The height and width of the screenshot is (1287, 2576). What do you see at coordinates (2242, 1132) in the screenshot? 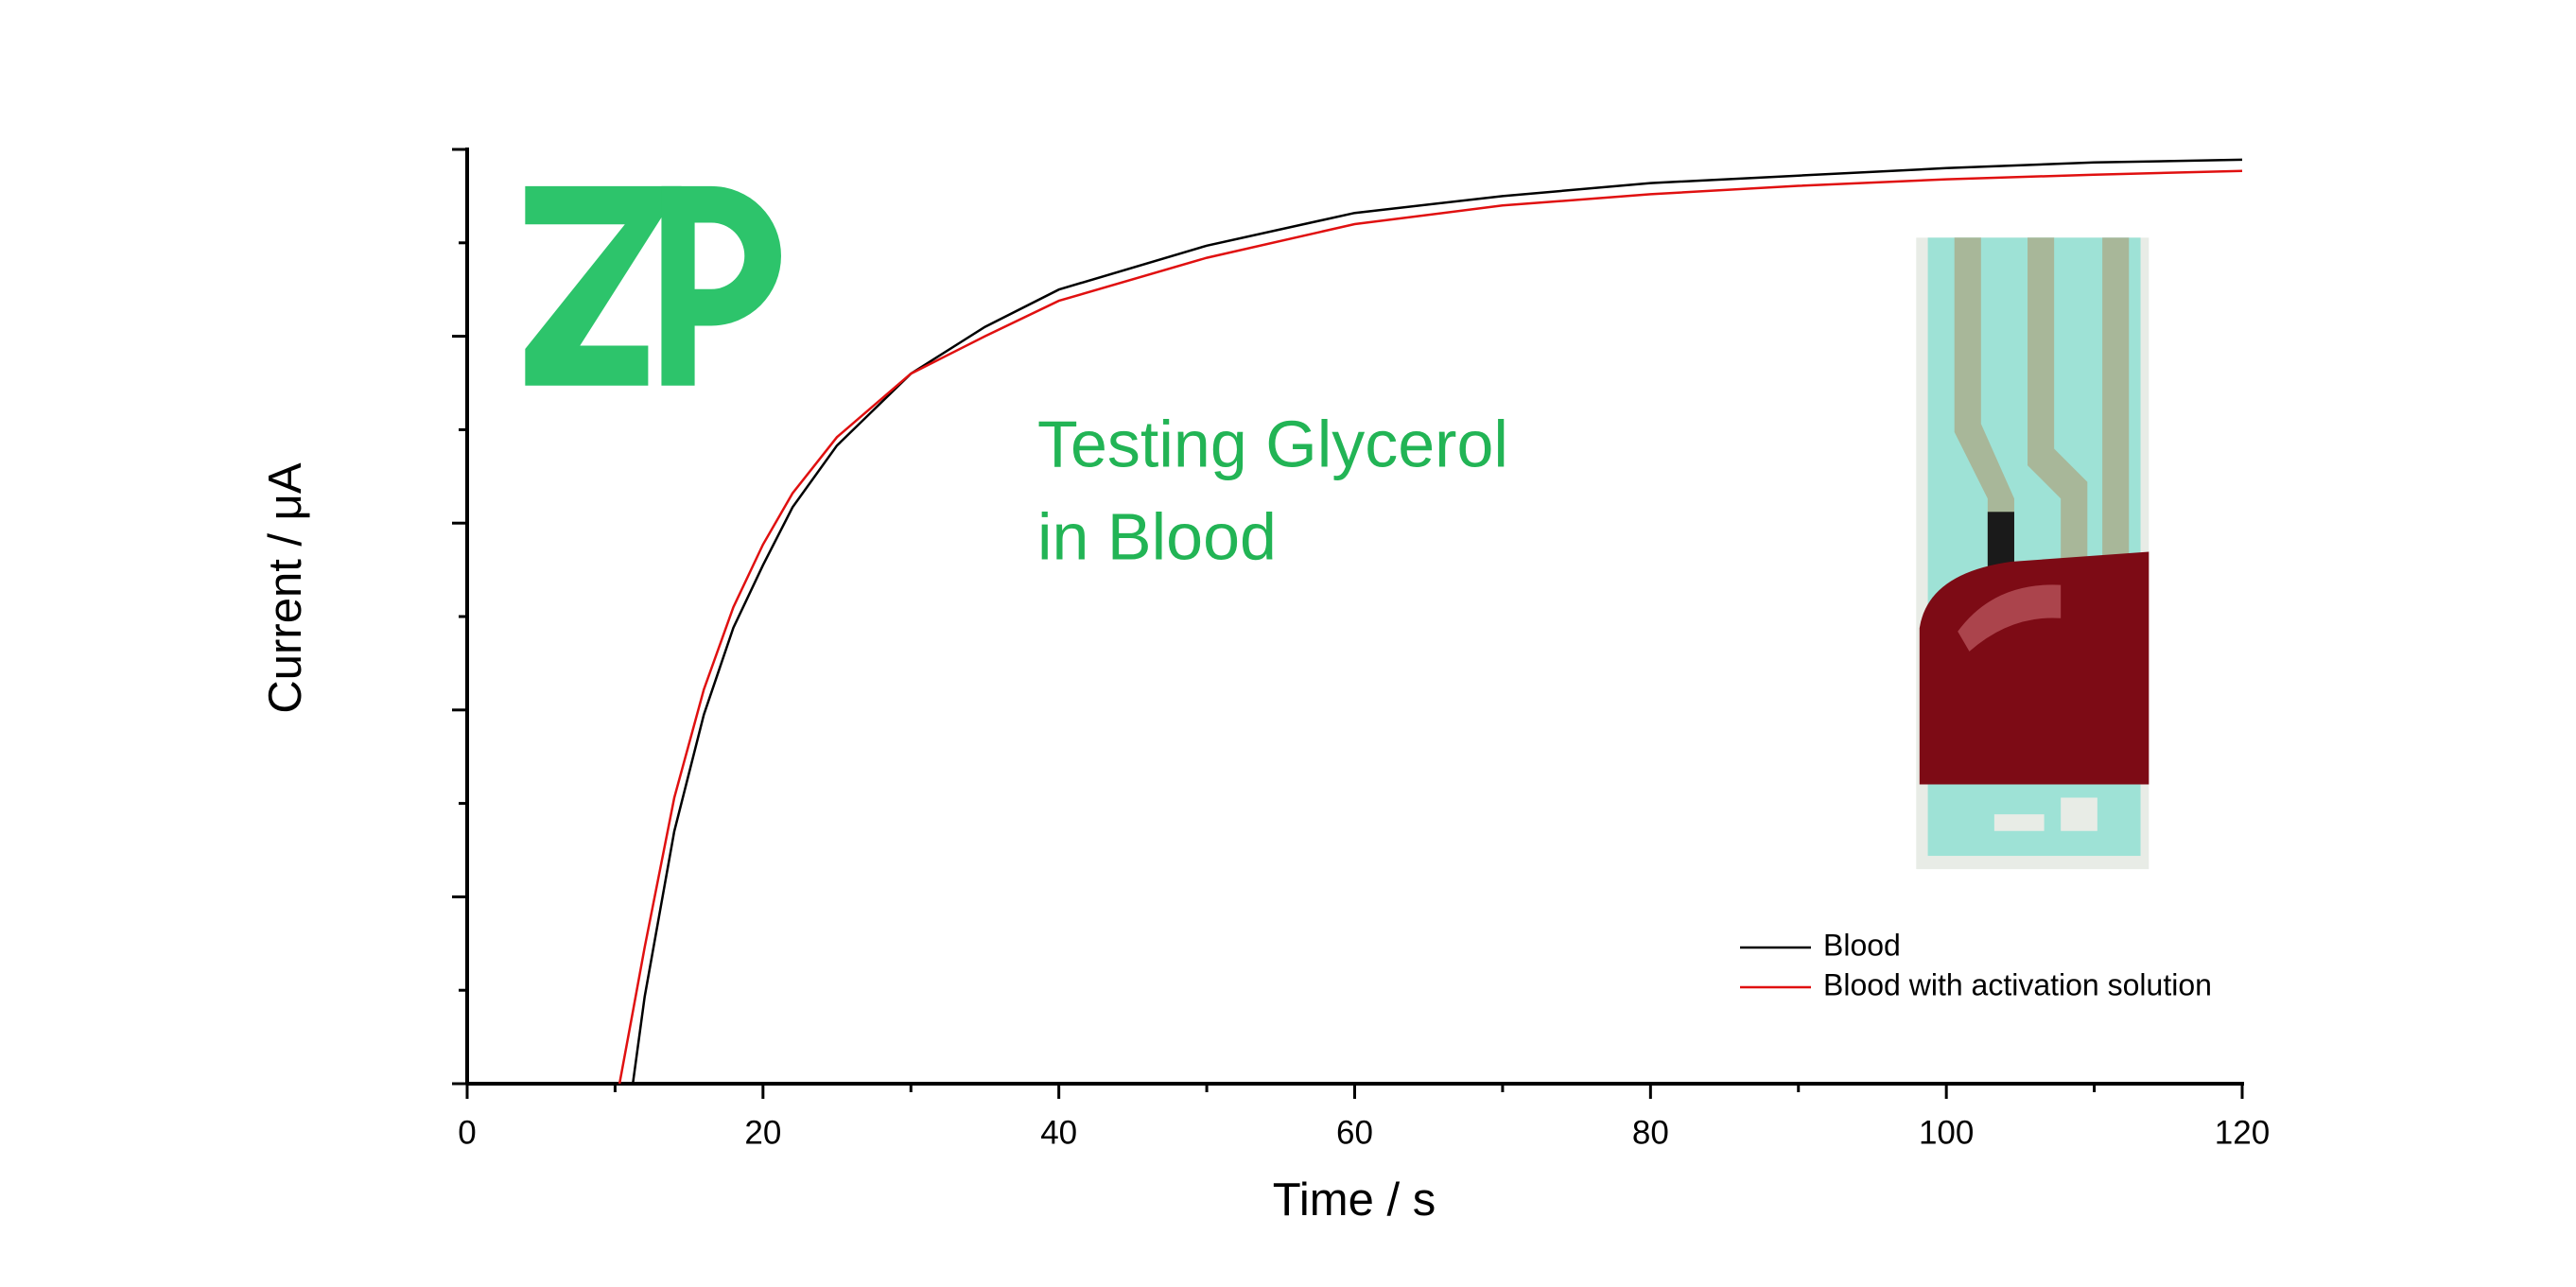
I see `x-tick-label: 120` at bounding box center [2242, 1132].